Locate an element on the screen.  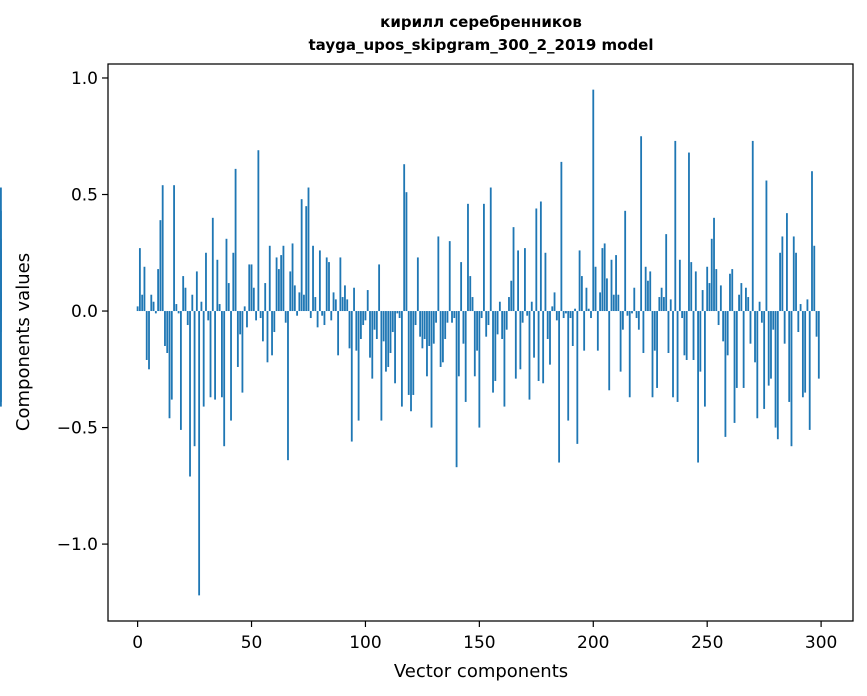
y-tick-label: 0.0 is located at coordinates (84, 312).